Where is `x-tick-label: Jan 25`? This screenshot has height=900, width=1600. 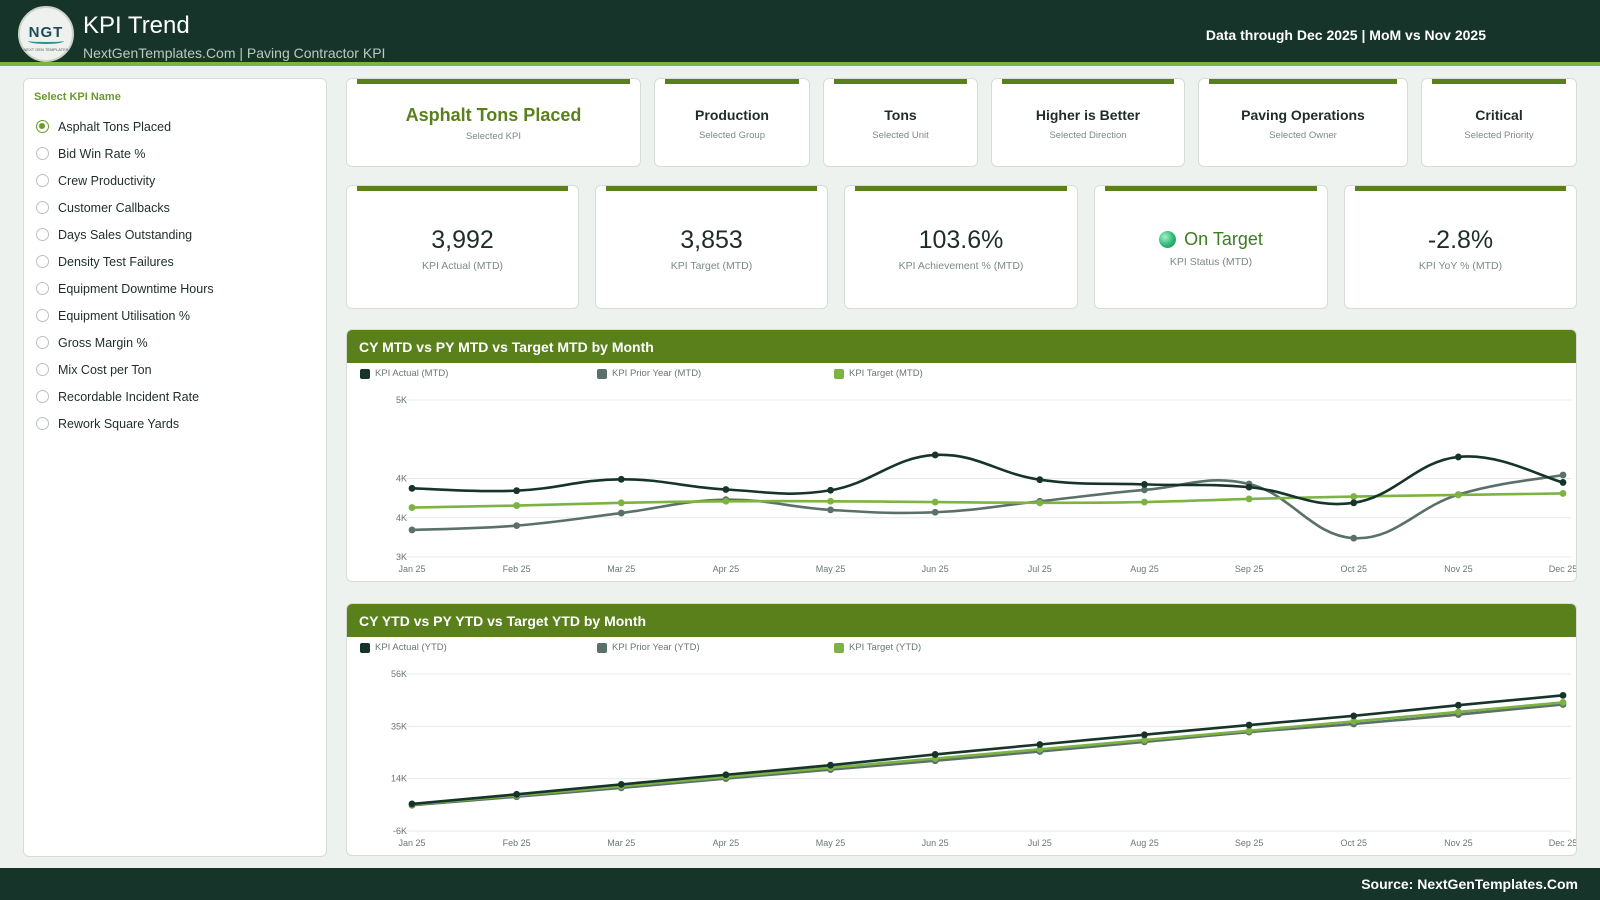 x-tick-label: Jan 25 is located at coordinates (411, 843).